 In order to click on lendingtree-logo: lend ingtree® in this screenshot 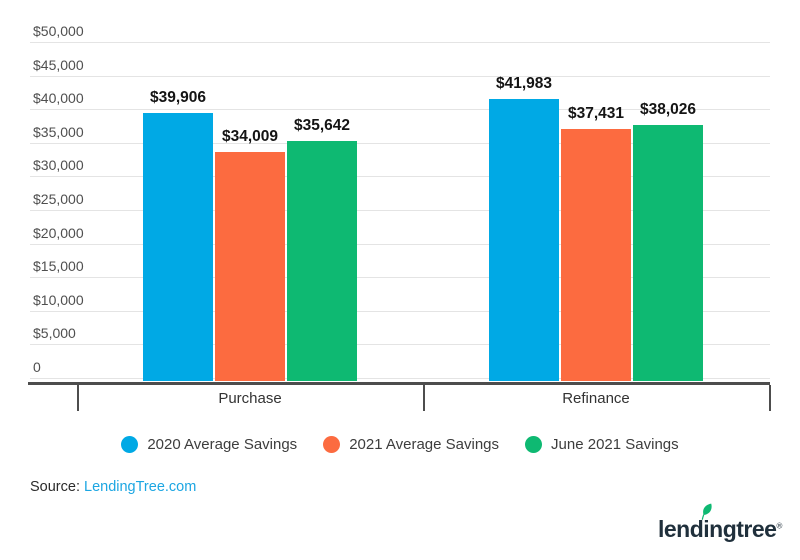, I will do `click(720, 523)`.